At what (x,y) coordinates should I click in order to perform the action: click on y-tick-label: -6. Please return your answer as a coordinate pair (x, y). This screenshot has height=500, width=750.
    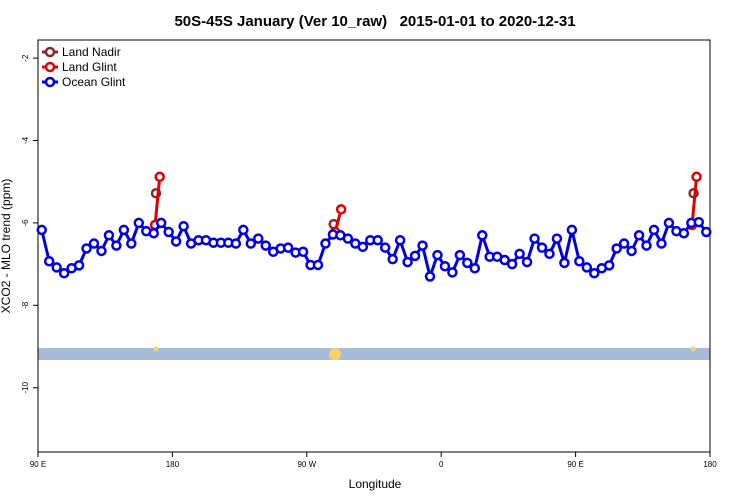
    Looking at the image, I should click on (25, 223).